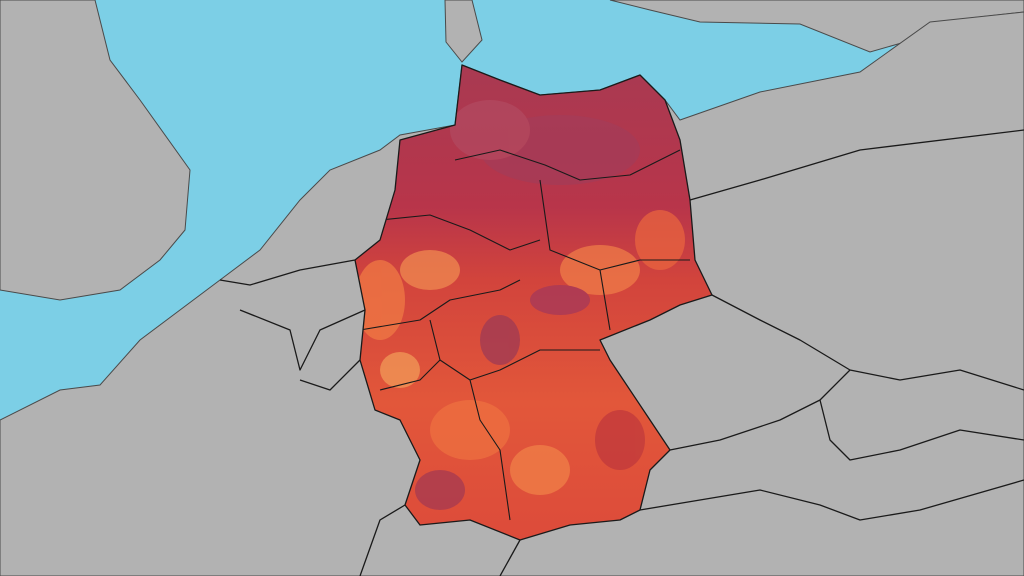 The width and height of the screenshot is (1024, 576). What do you see at coordinates (95, 150) in the screenshot?
I see `great-britain` at bounding box center [95, 150].